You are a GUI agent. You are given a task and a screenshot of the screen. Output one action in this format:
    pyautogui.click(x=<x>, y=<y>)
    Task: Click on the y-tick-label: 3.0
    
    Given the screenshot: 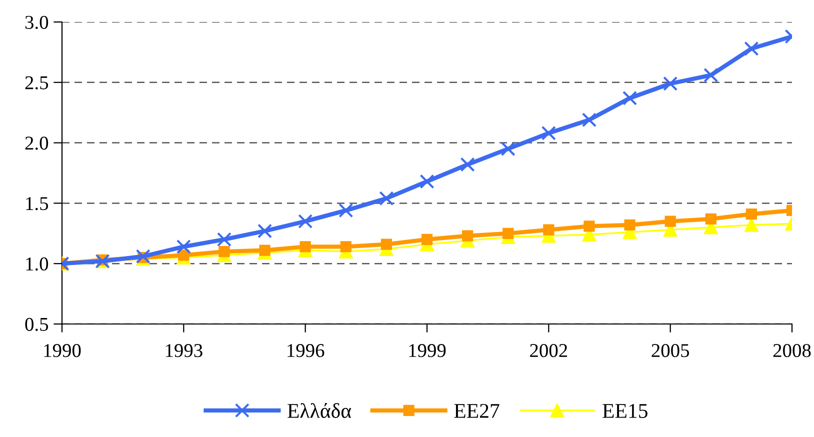 What is the action you would take?
    pyautogui.click(x=36, y=23)
    